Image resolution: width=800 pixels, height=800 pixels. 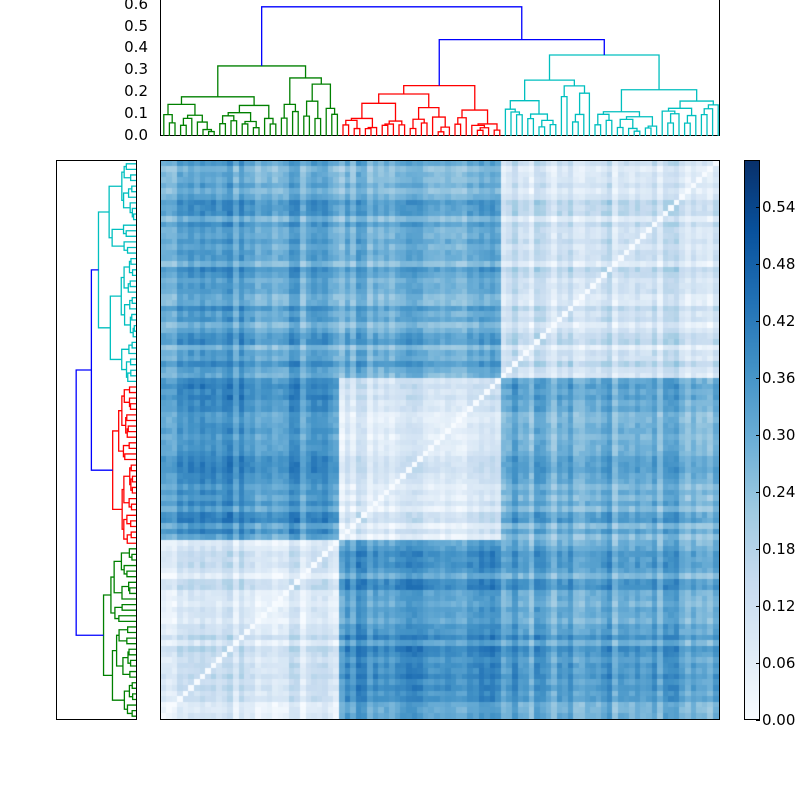 What do you see at coordinates (772, 440) in the screenshot?
I see `colorbar-axis: 0.00 0.06 0.12 0.18 0.24 0.30 0.36 0.42 0.48 0.54` at bounding box center [772, 440].